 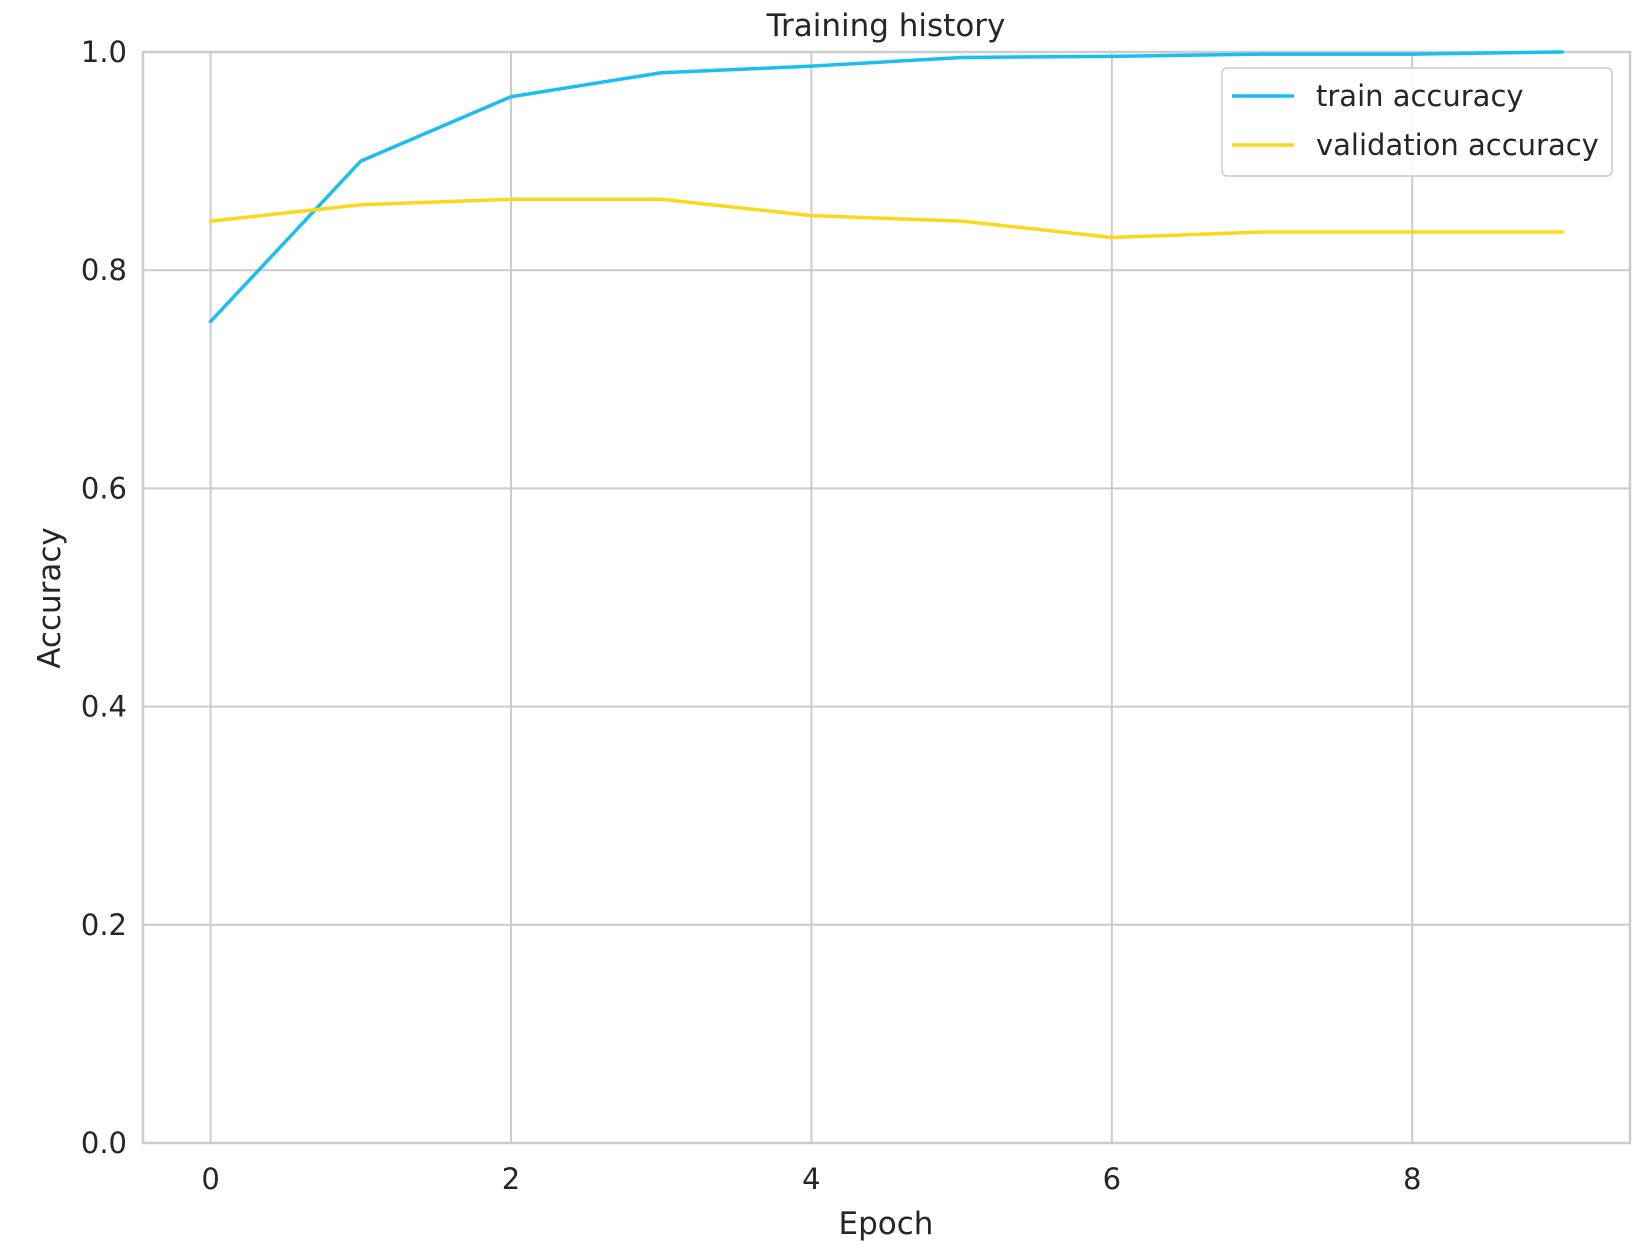 I want to click on legend-box, so click(x=1417, y=122).